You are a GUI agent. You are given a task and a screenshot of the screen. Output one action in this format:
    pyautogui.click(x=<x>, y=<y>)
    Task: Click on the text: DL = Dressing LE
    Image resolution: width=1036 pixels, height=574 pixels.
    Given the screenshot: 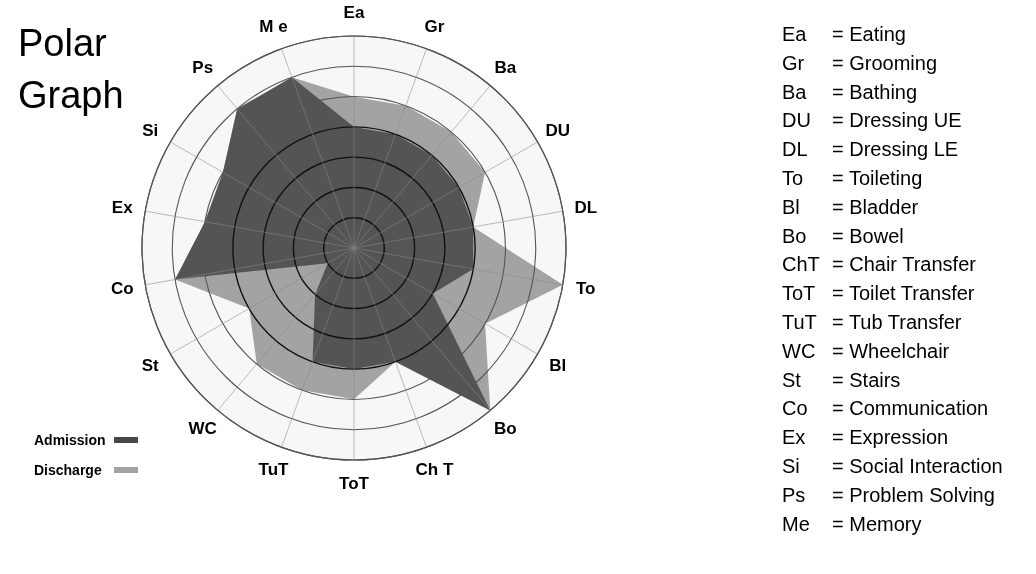 What is the action you would take?
    pyautogui.click(x=870, y=149)
    